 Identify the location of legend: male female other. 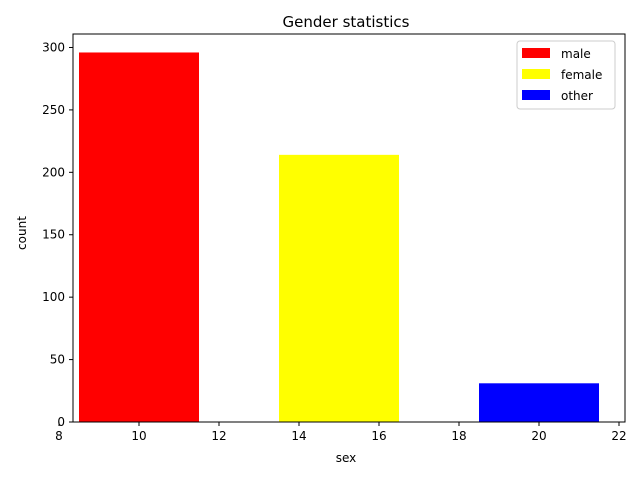
(566, 75).